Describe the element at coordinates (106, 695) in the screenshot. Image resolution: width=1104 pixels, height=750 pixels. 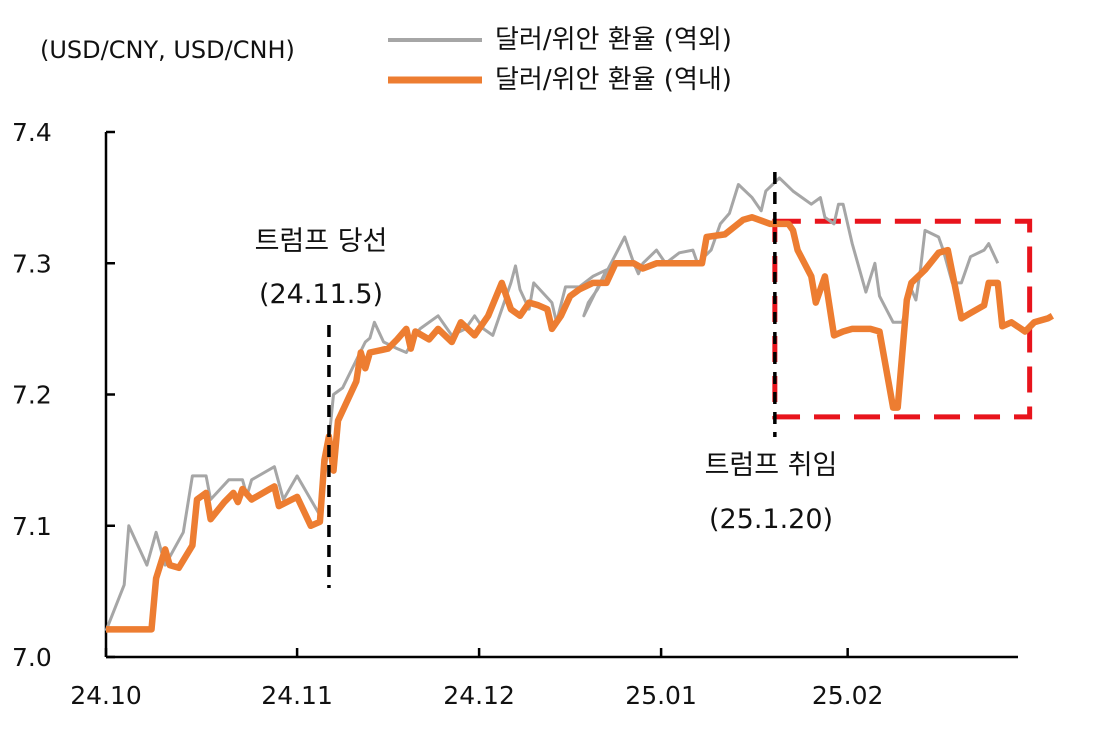
I see `x-tick-label: 24.10` at that location.